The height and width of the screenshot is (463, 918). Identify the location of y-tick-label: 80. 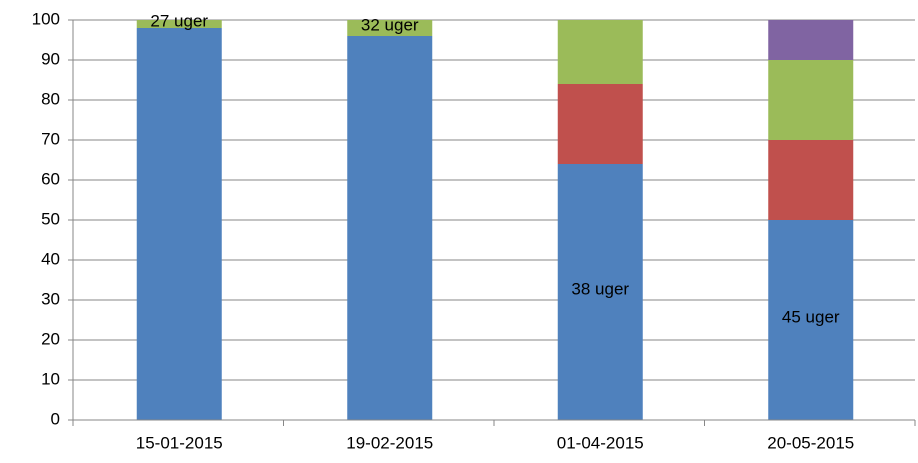
(50, 98).